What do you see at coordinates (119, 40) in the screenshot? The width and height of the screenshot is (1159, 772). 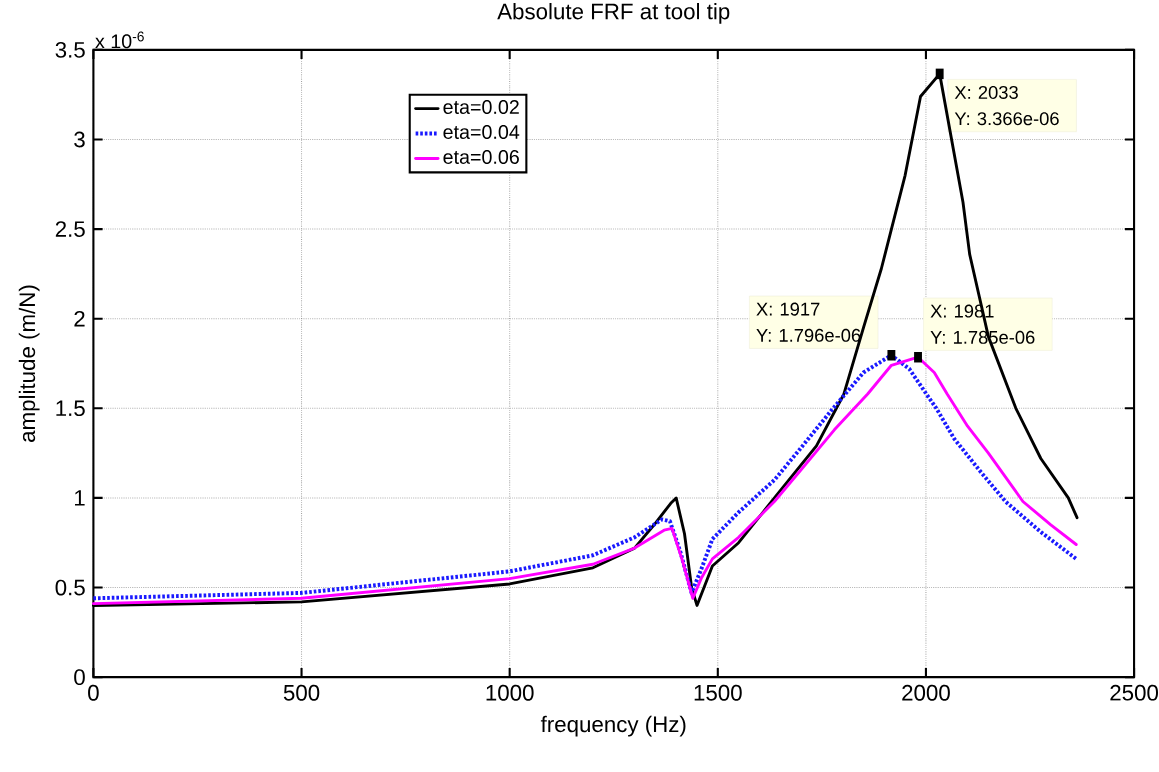 I see `text: x 10$^{-6}$` at bounding box center [119, 40].